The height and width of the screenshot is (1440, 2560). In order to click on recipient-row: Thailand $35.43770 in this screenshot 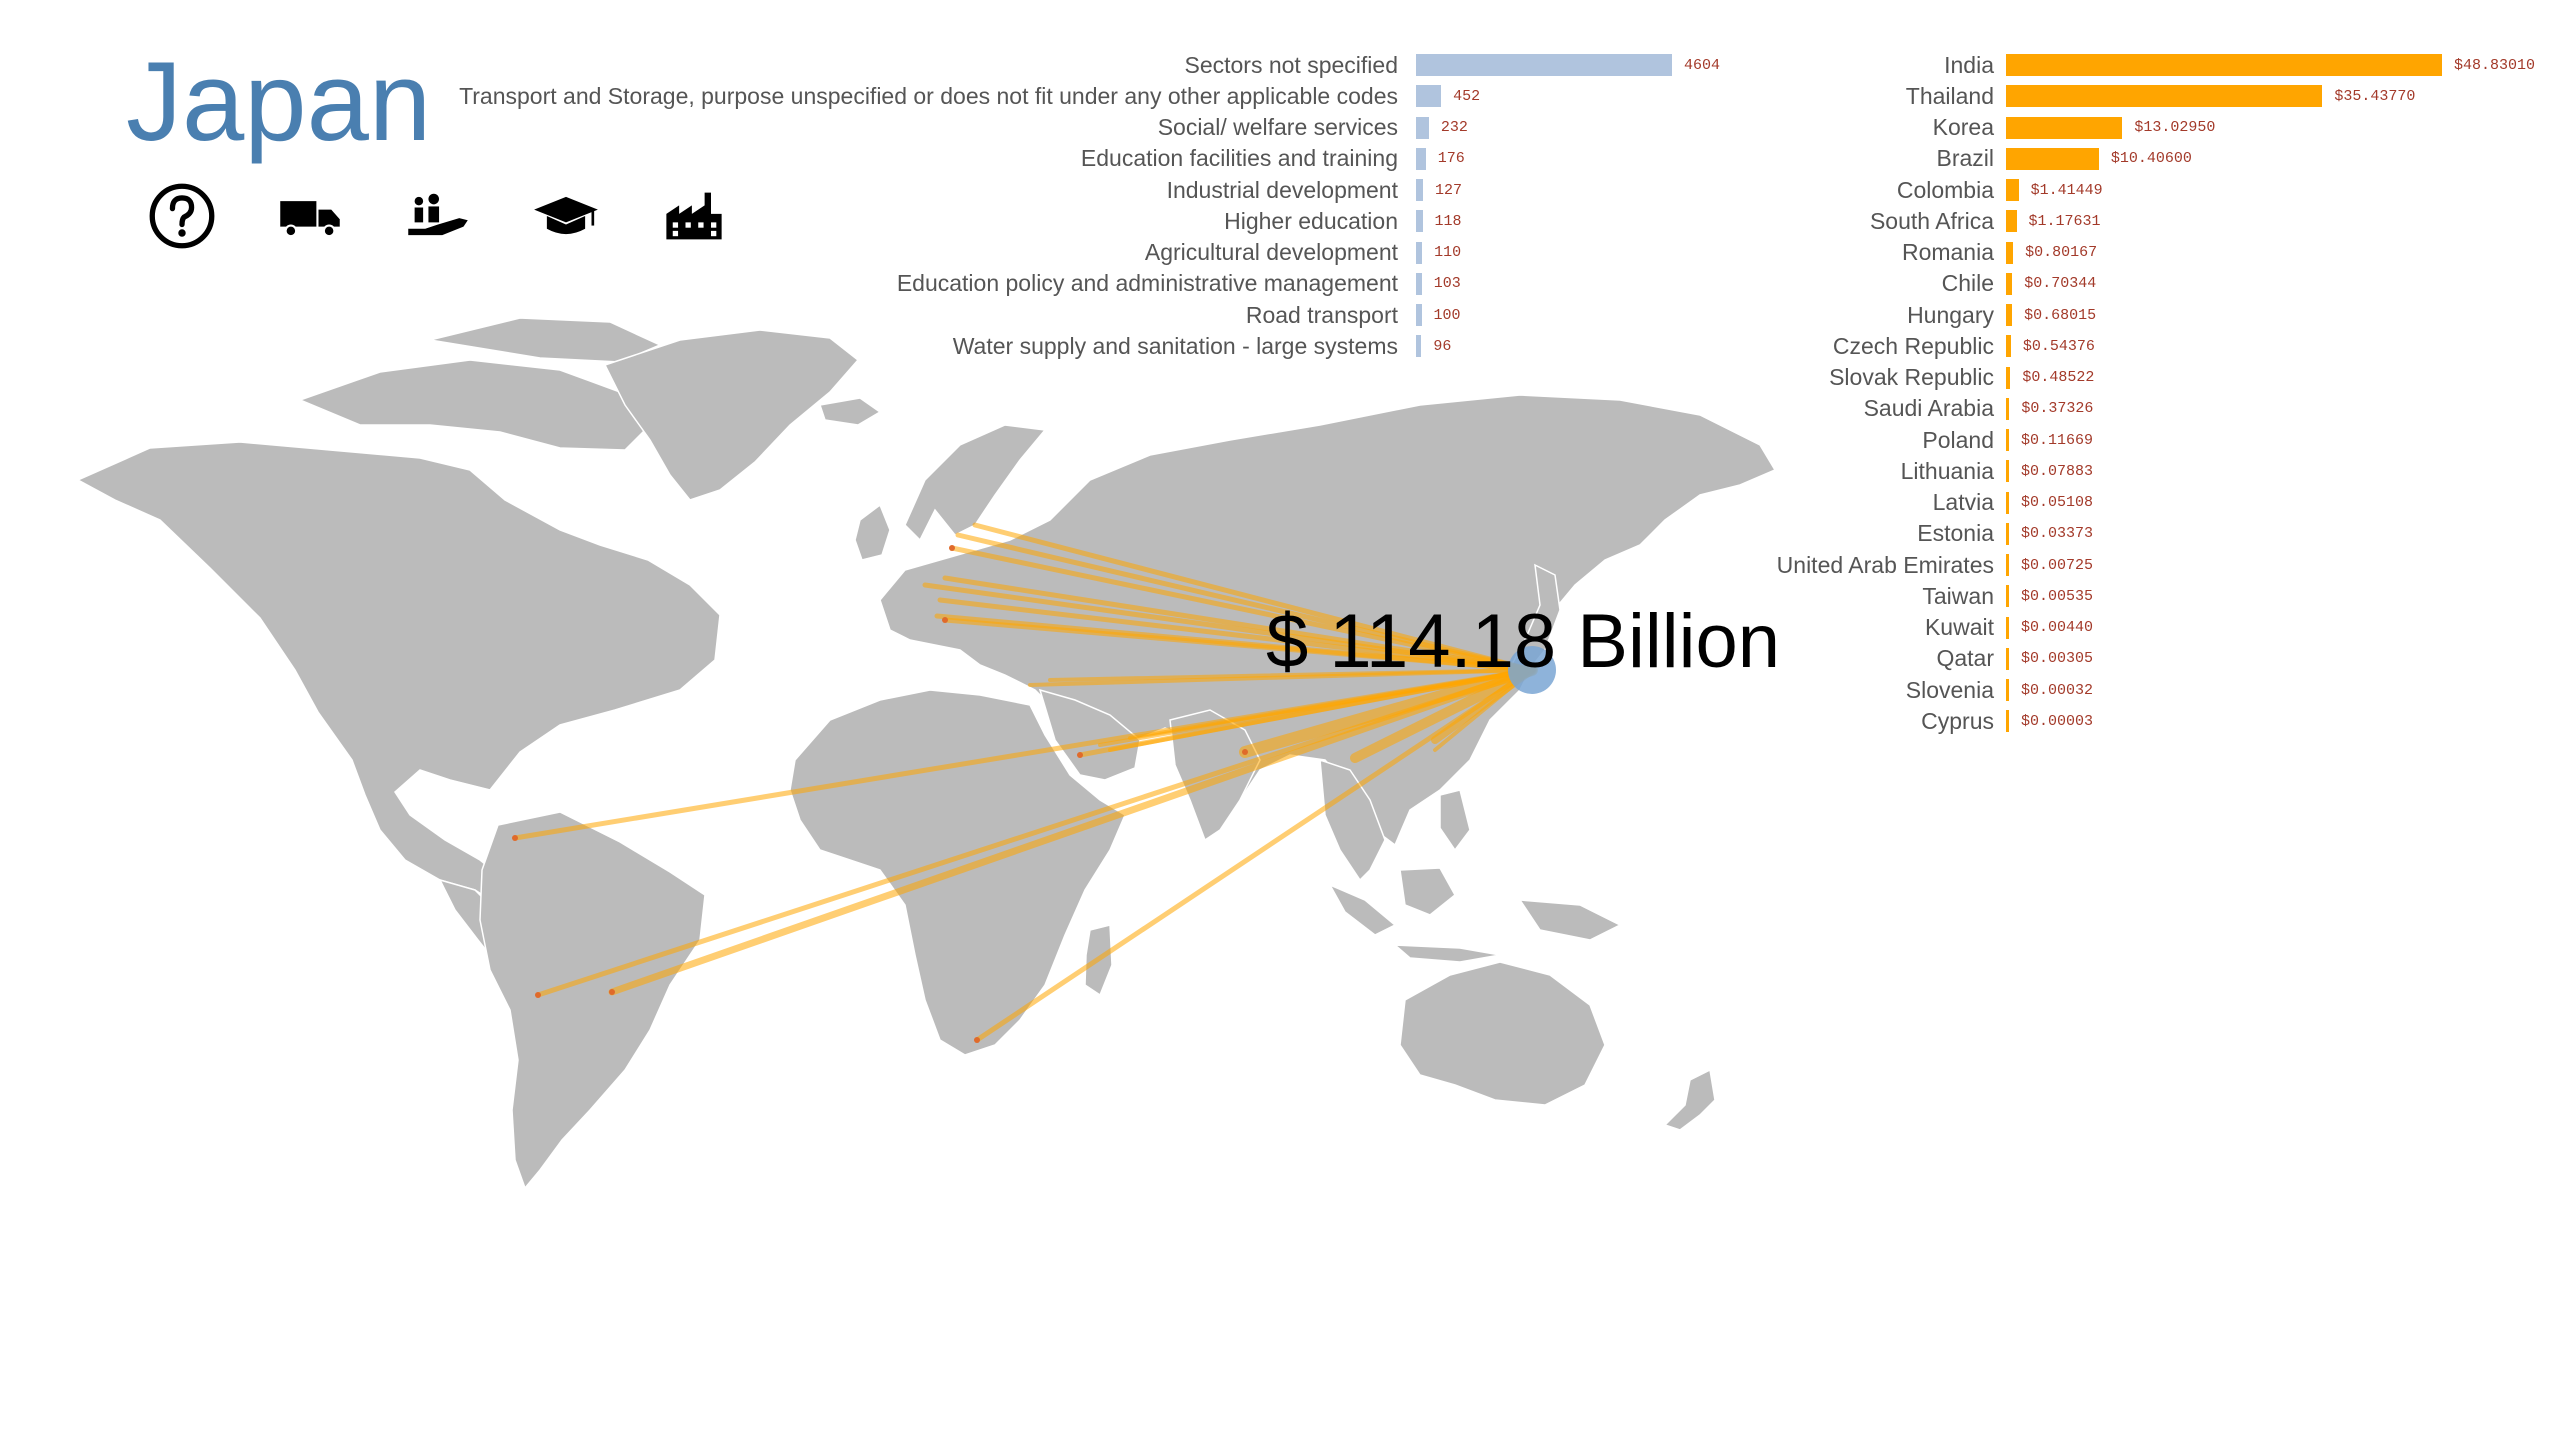, I will do `click(1280, 96)`.